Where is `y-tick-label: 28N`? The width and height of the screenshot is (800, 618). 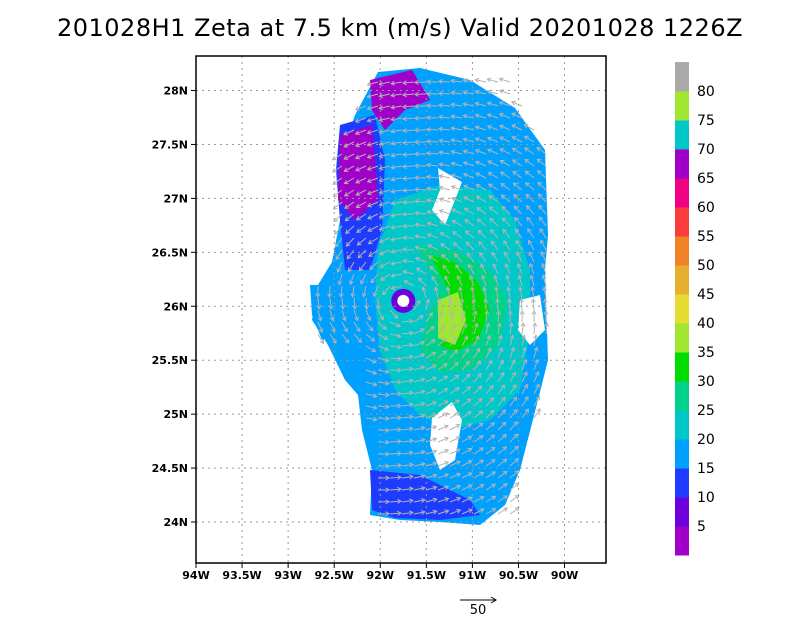 y-tick-label: 28N is located at coordinates (175, 91).